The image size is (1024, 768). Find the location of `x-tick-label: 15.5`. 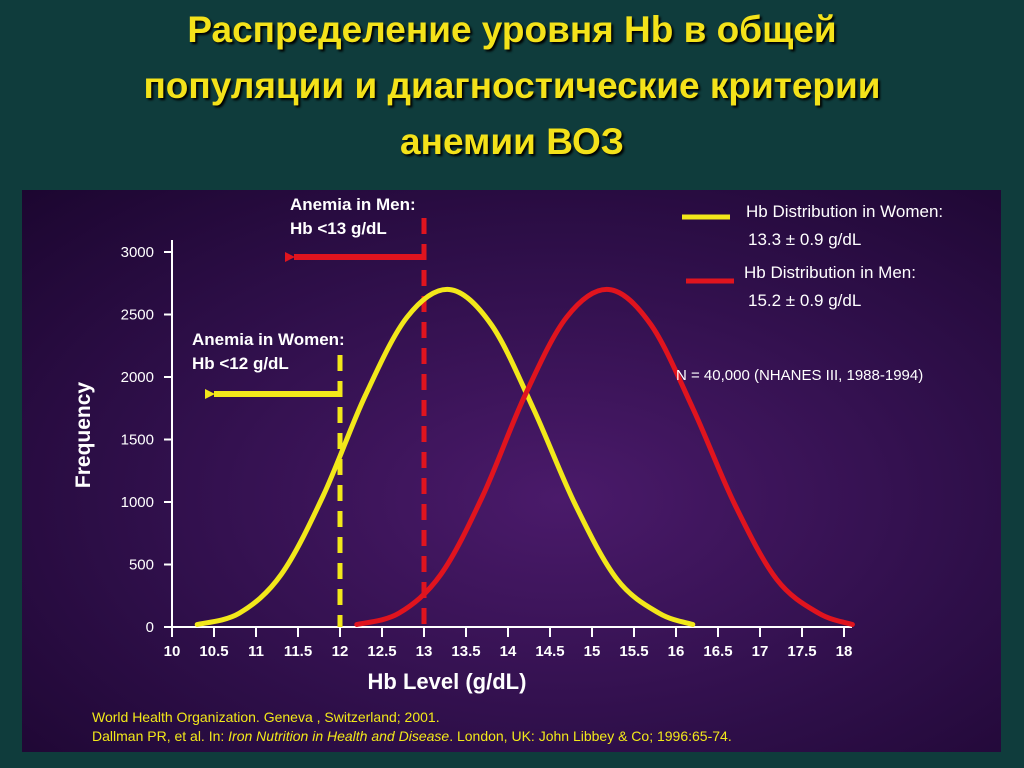

x-tick-label: 15.5 is located at coordinates (633, 651).